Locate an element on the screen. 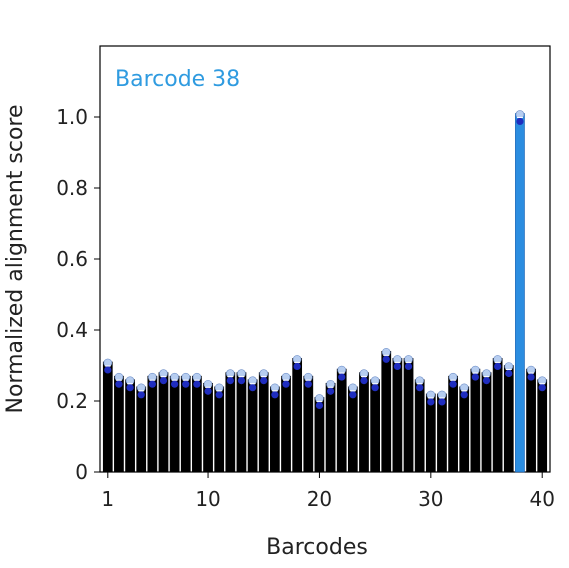 This screenshot has width=569, height=568. x-tick-label: 1 is located at coordinates (107, 499).